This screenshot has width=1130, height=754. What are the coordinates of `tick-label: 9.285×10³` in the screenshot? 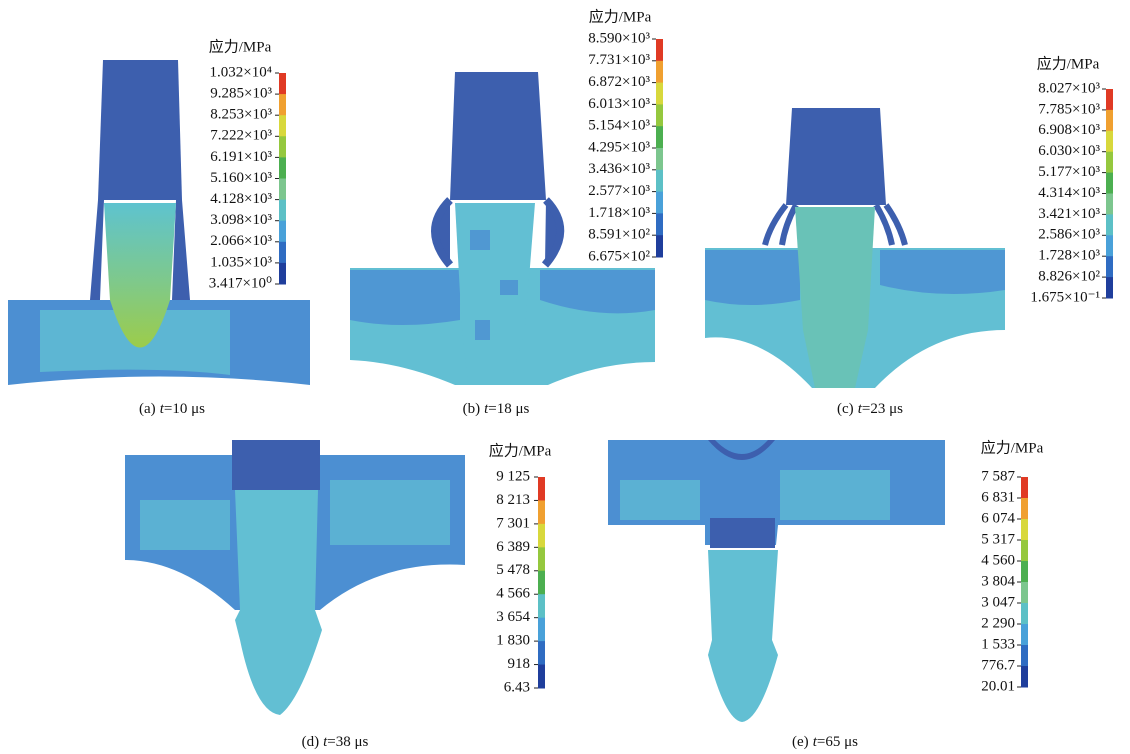 It's located at (241, 94).